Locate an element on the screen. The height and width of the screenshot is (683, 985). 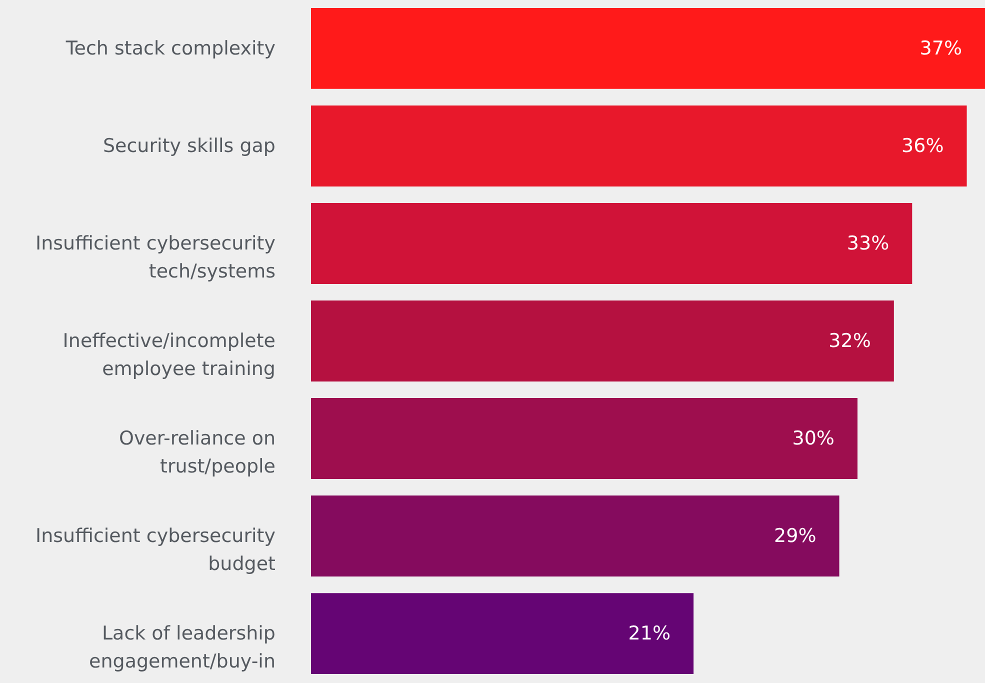
data-label: 36% is located at coordinates (923, 145).